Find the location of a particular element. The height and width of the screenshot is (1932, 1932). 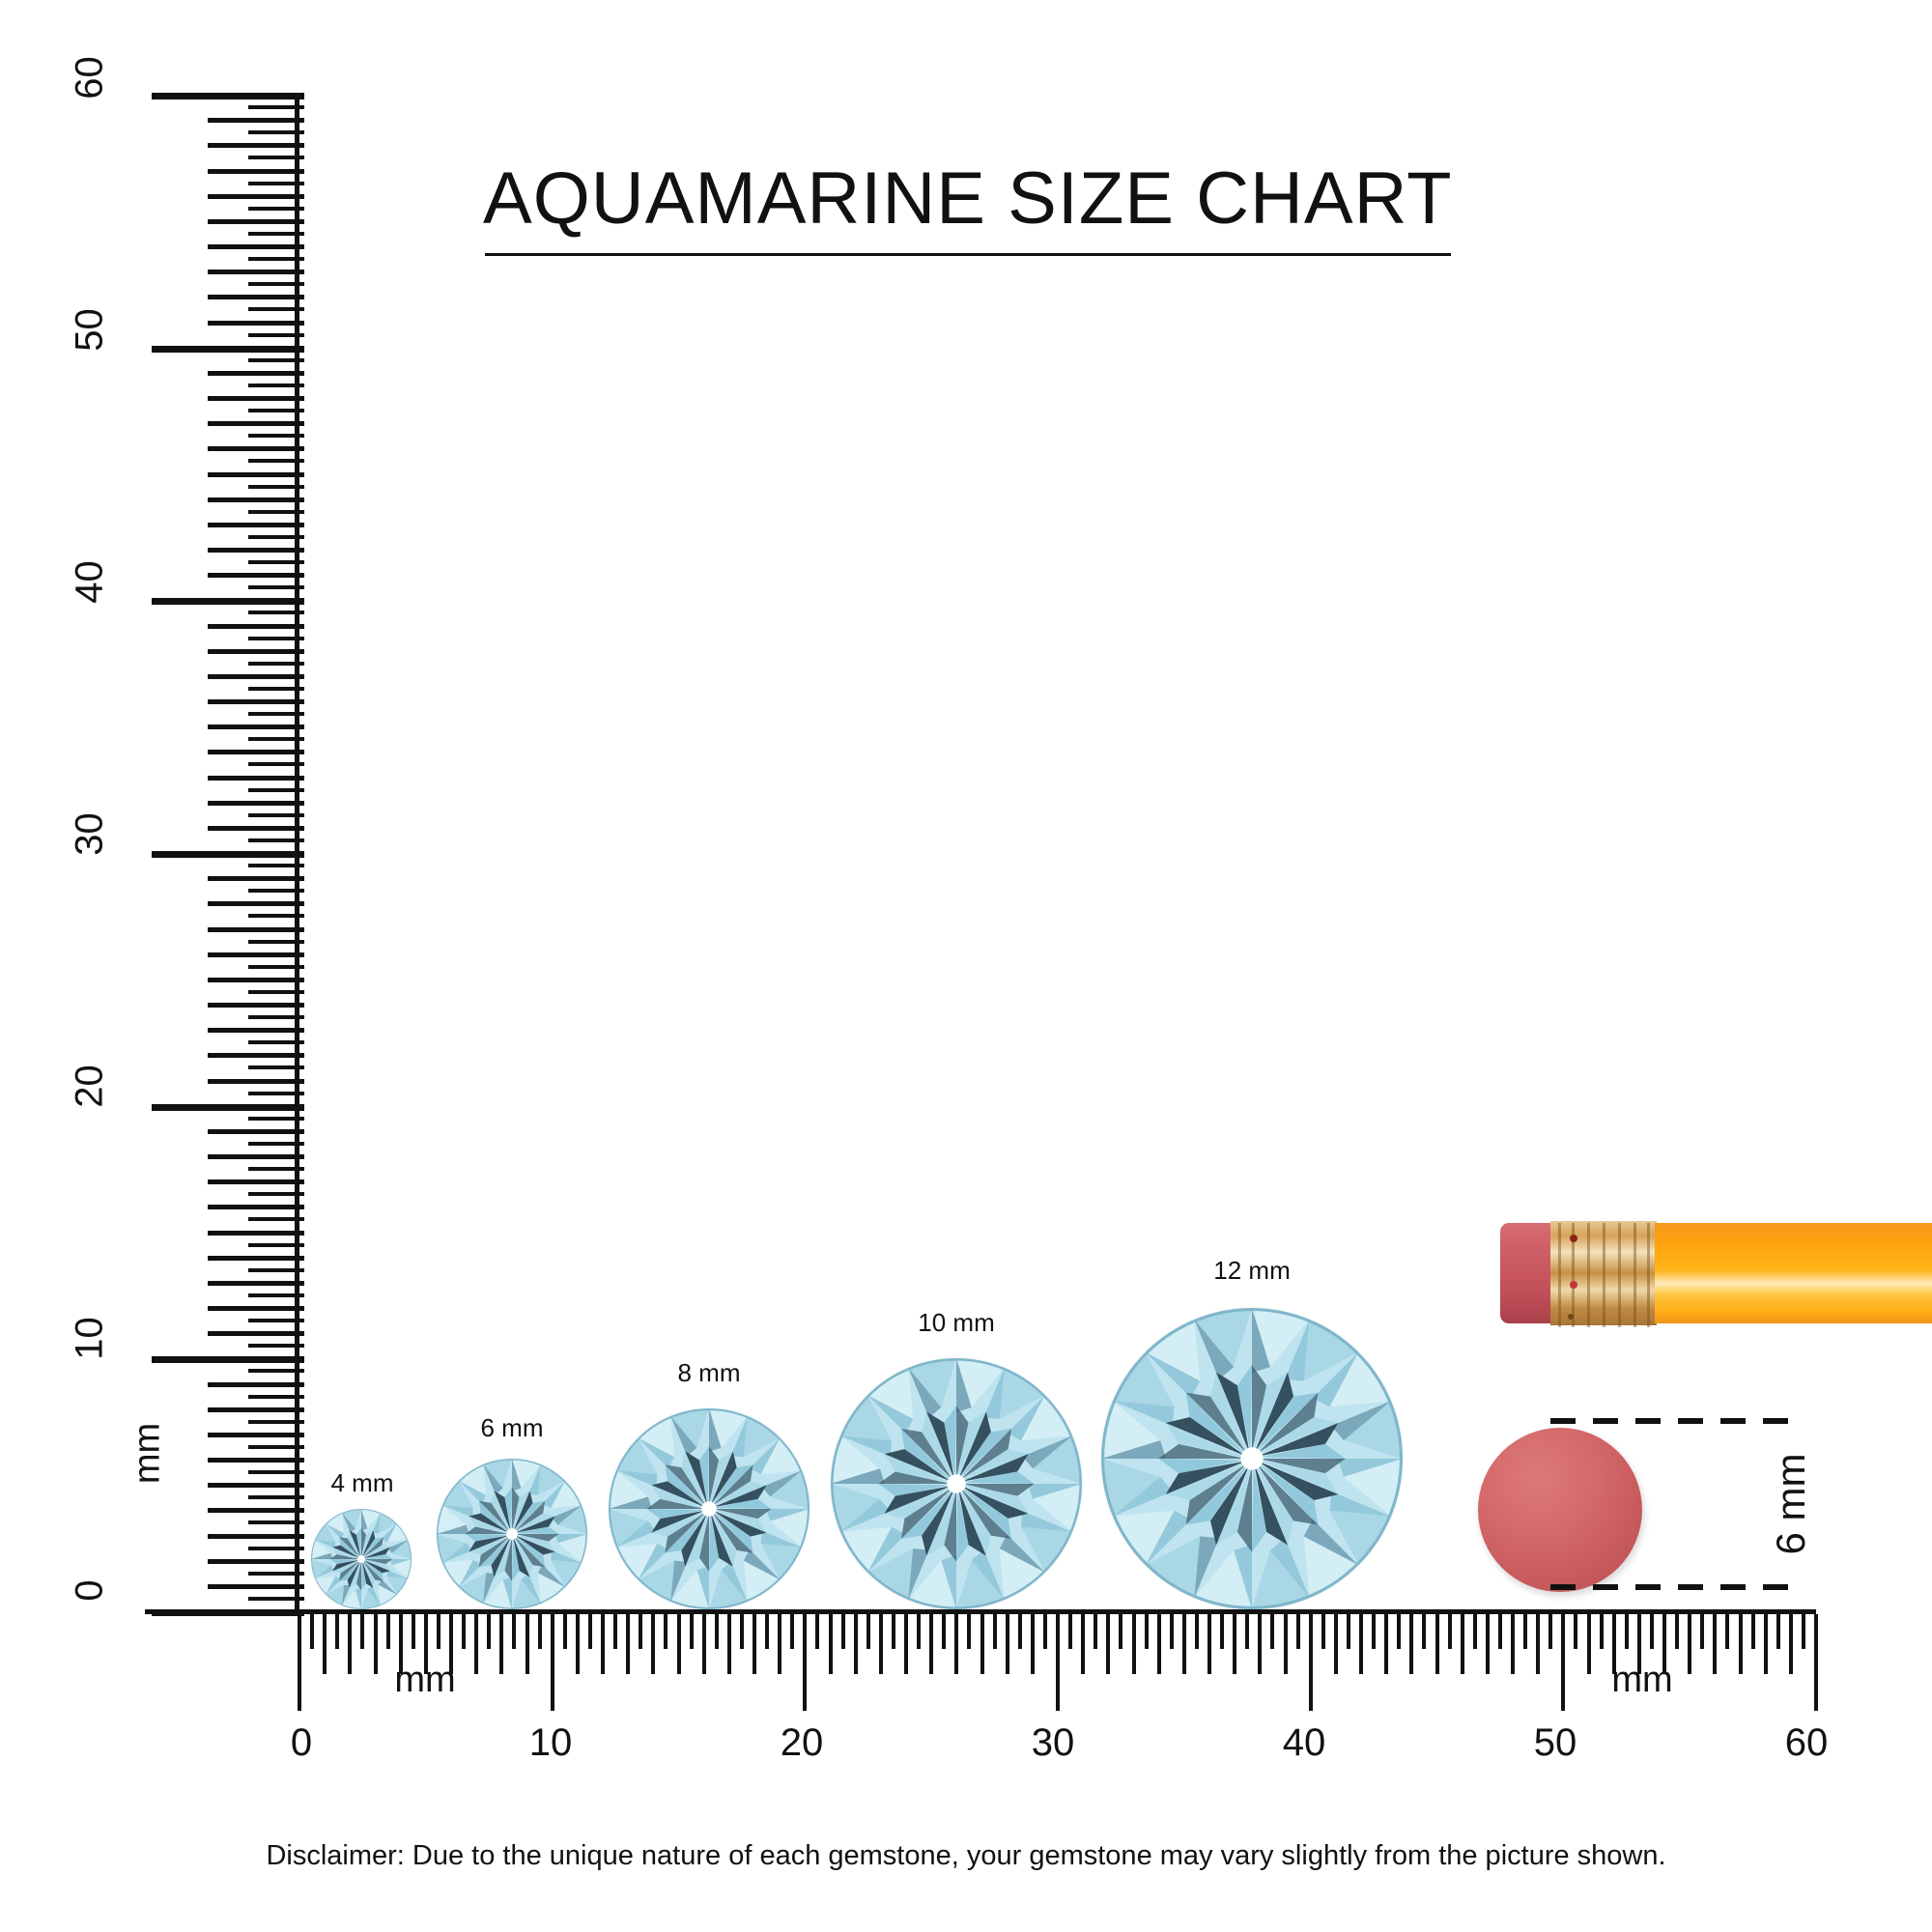

horizontal-ruler-unit-label-left: mm is located at coordinates (425, 1680).